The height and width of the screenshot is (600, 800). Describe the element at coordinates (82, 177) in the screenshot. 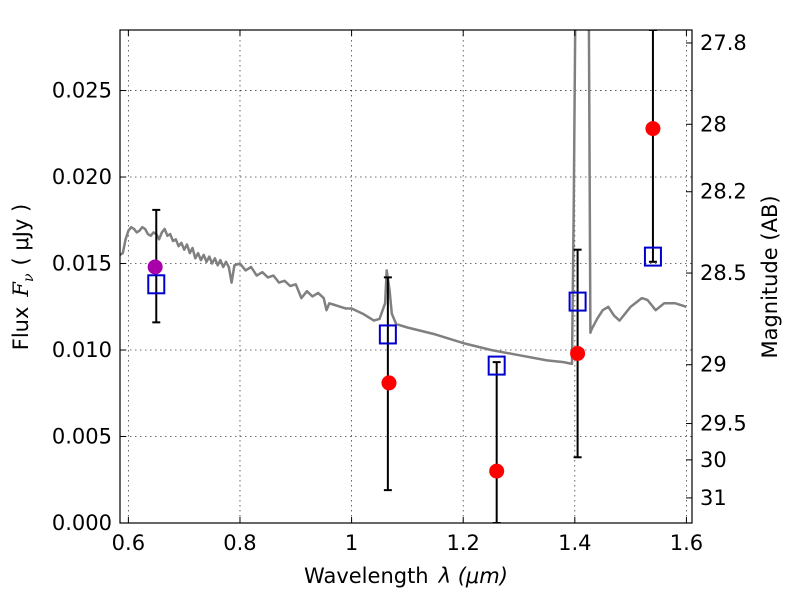

I see `y-tick-label: 0.020` at that location.